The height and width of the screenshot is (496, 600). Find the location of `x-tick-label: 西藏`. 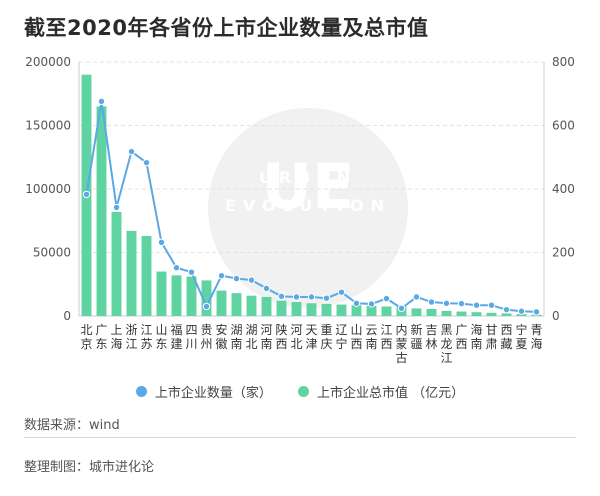

x-tick-label: 西藏 is located at coordinates (506, 337).